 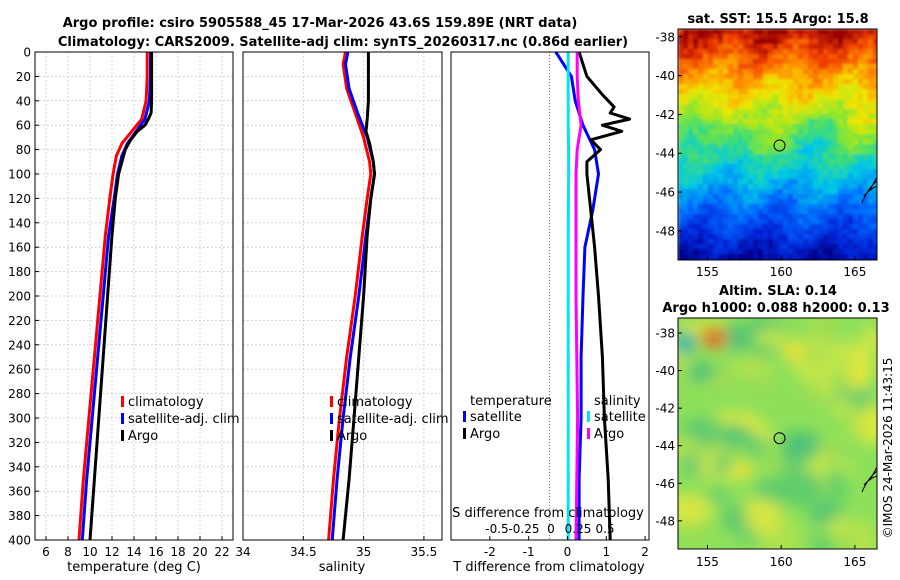 I want to click on difference-legend-temperature: temperature satellite Argo, so click(x=507, y=418).